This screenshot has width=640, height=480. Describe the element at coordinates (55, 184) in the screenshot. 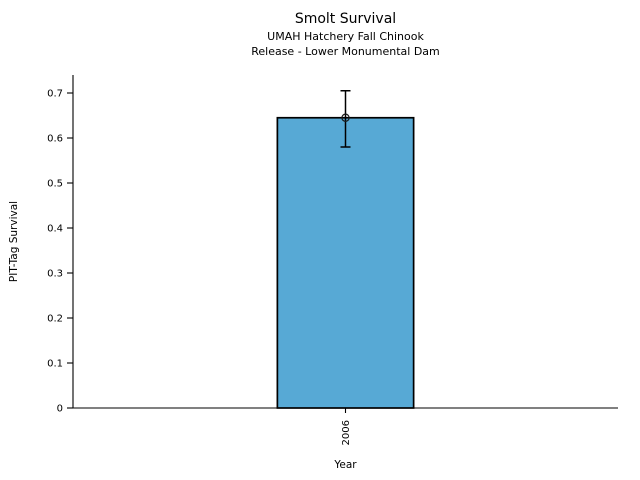

I see `y-tick-label: 0.5` at that location.